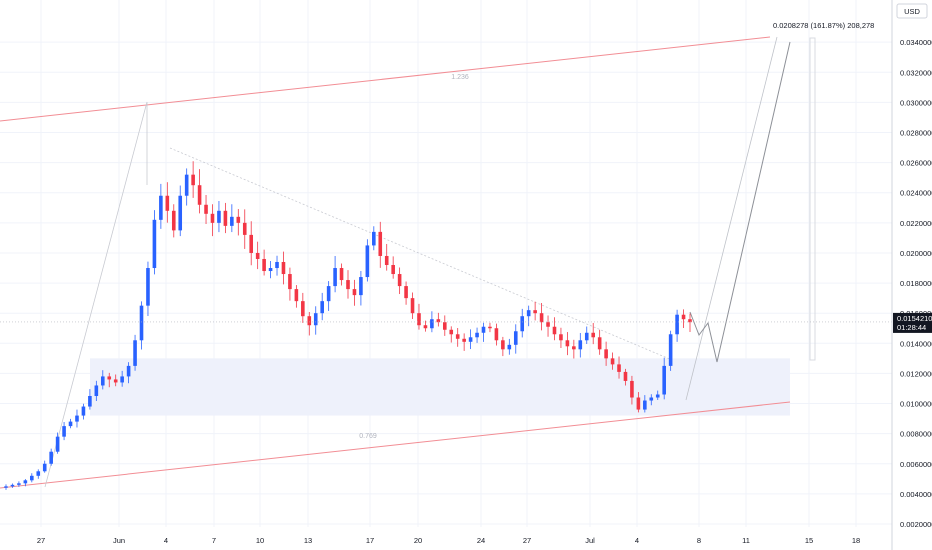  I want to click on measure-bar, so click(812, 199).